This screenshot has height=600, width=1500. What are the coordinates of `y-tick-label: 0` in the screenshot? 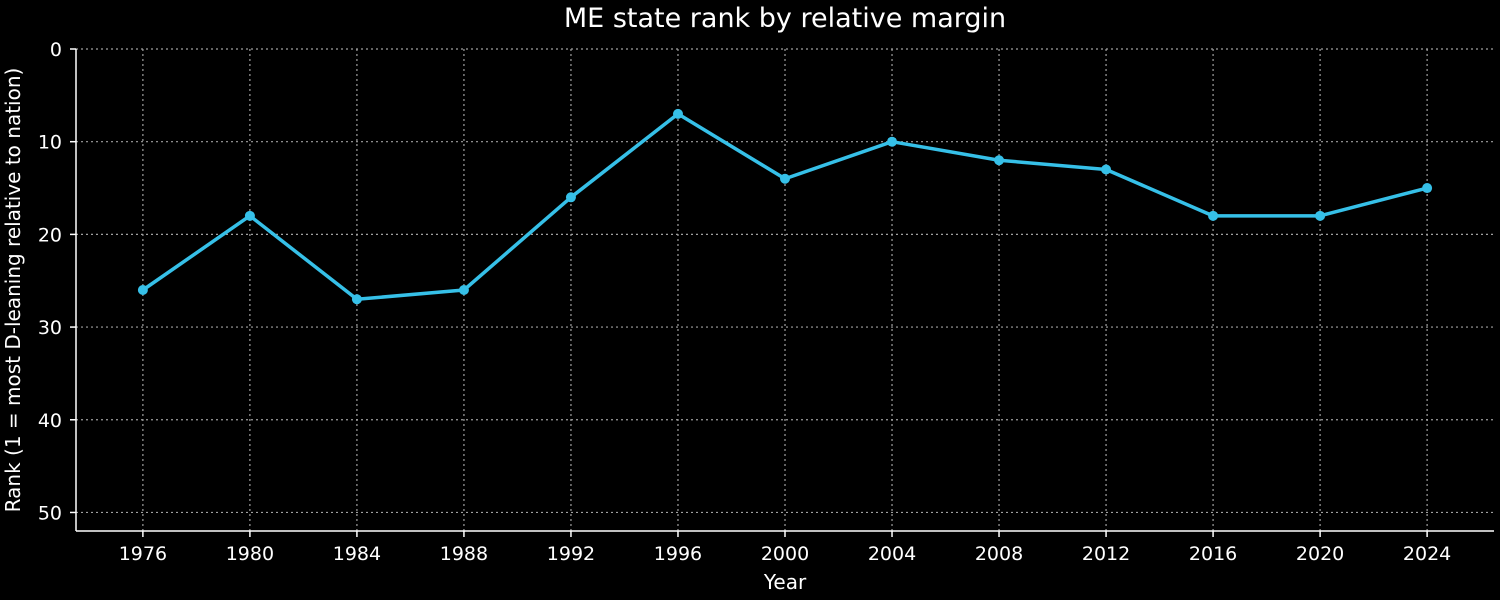 It's located at (56, 50).